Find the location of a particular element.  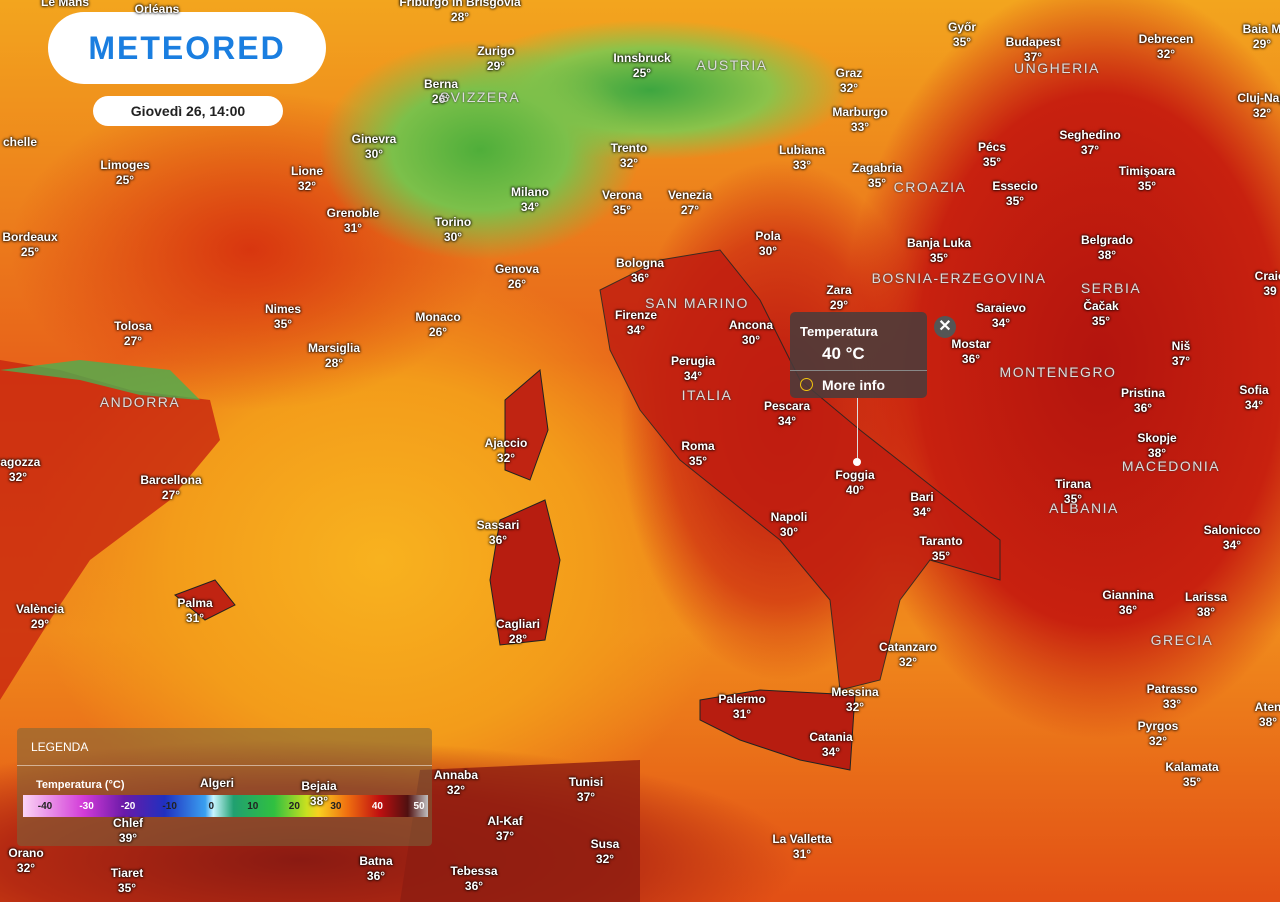

city-label: Taranto 35° is located at coordinates (940, 549).